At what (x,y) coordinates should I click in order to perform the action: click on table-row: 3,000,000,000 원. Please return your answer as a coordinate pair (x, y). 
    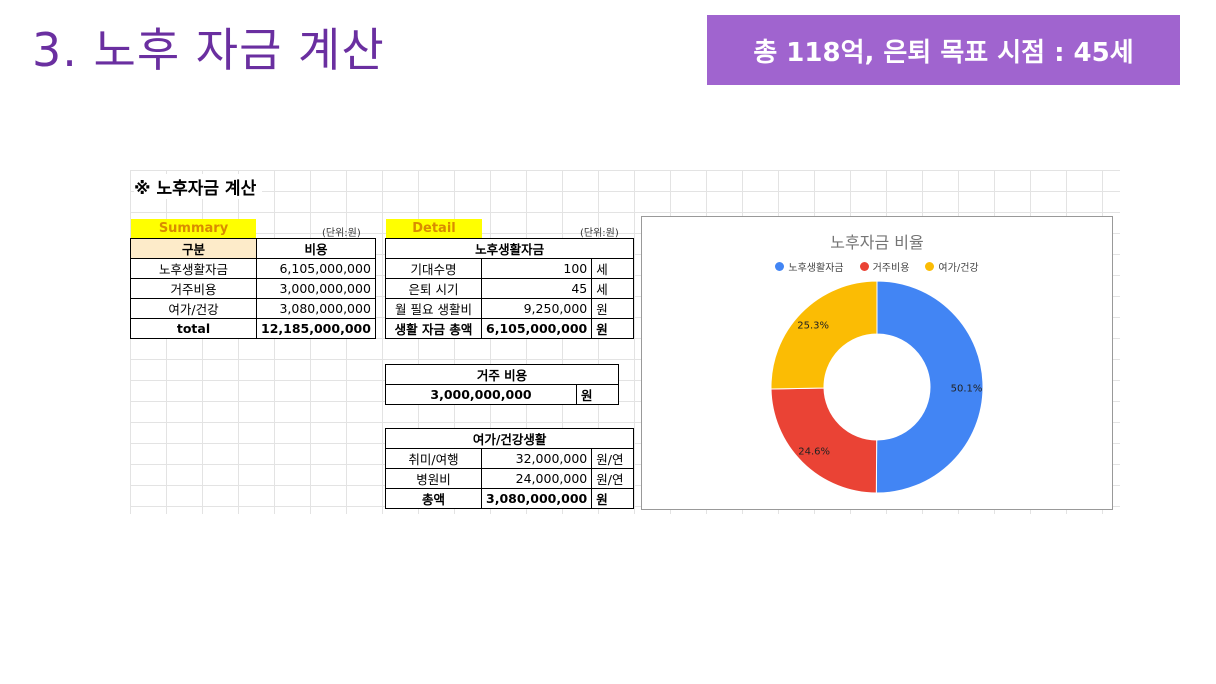
    Looking at the image, I should click on (502, 394).